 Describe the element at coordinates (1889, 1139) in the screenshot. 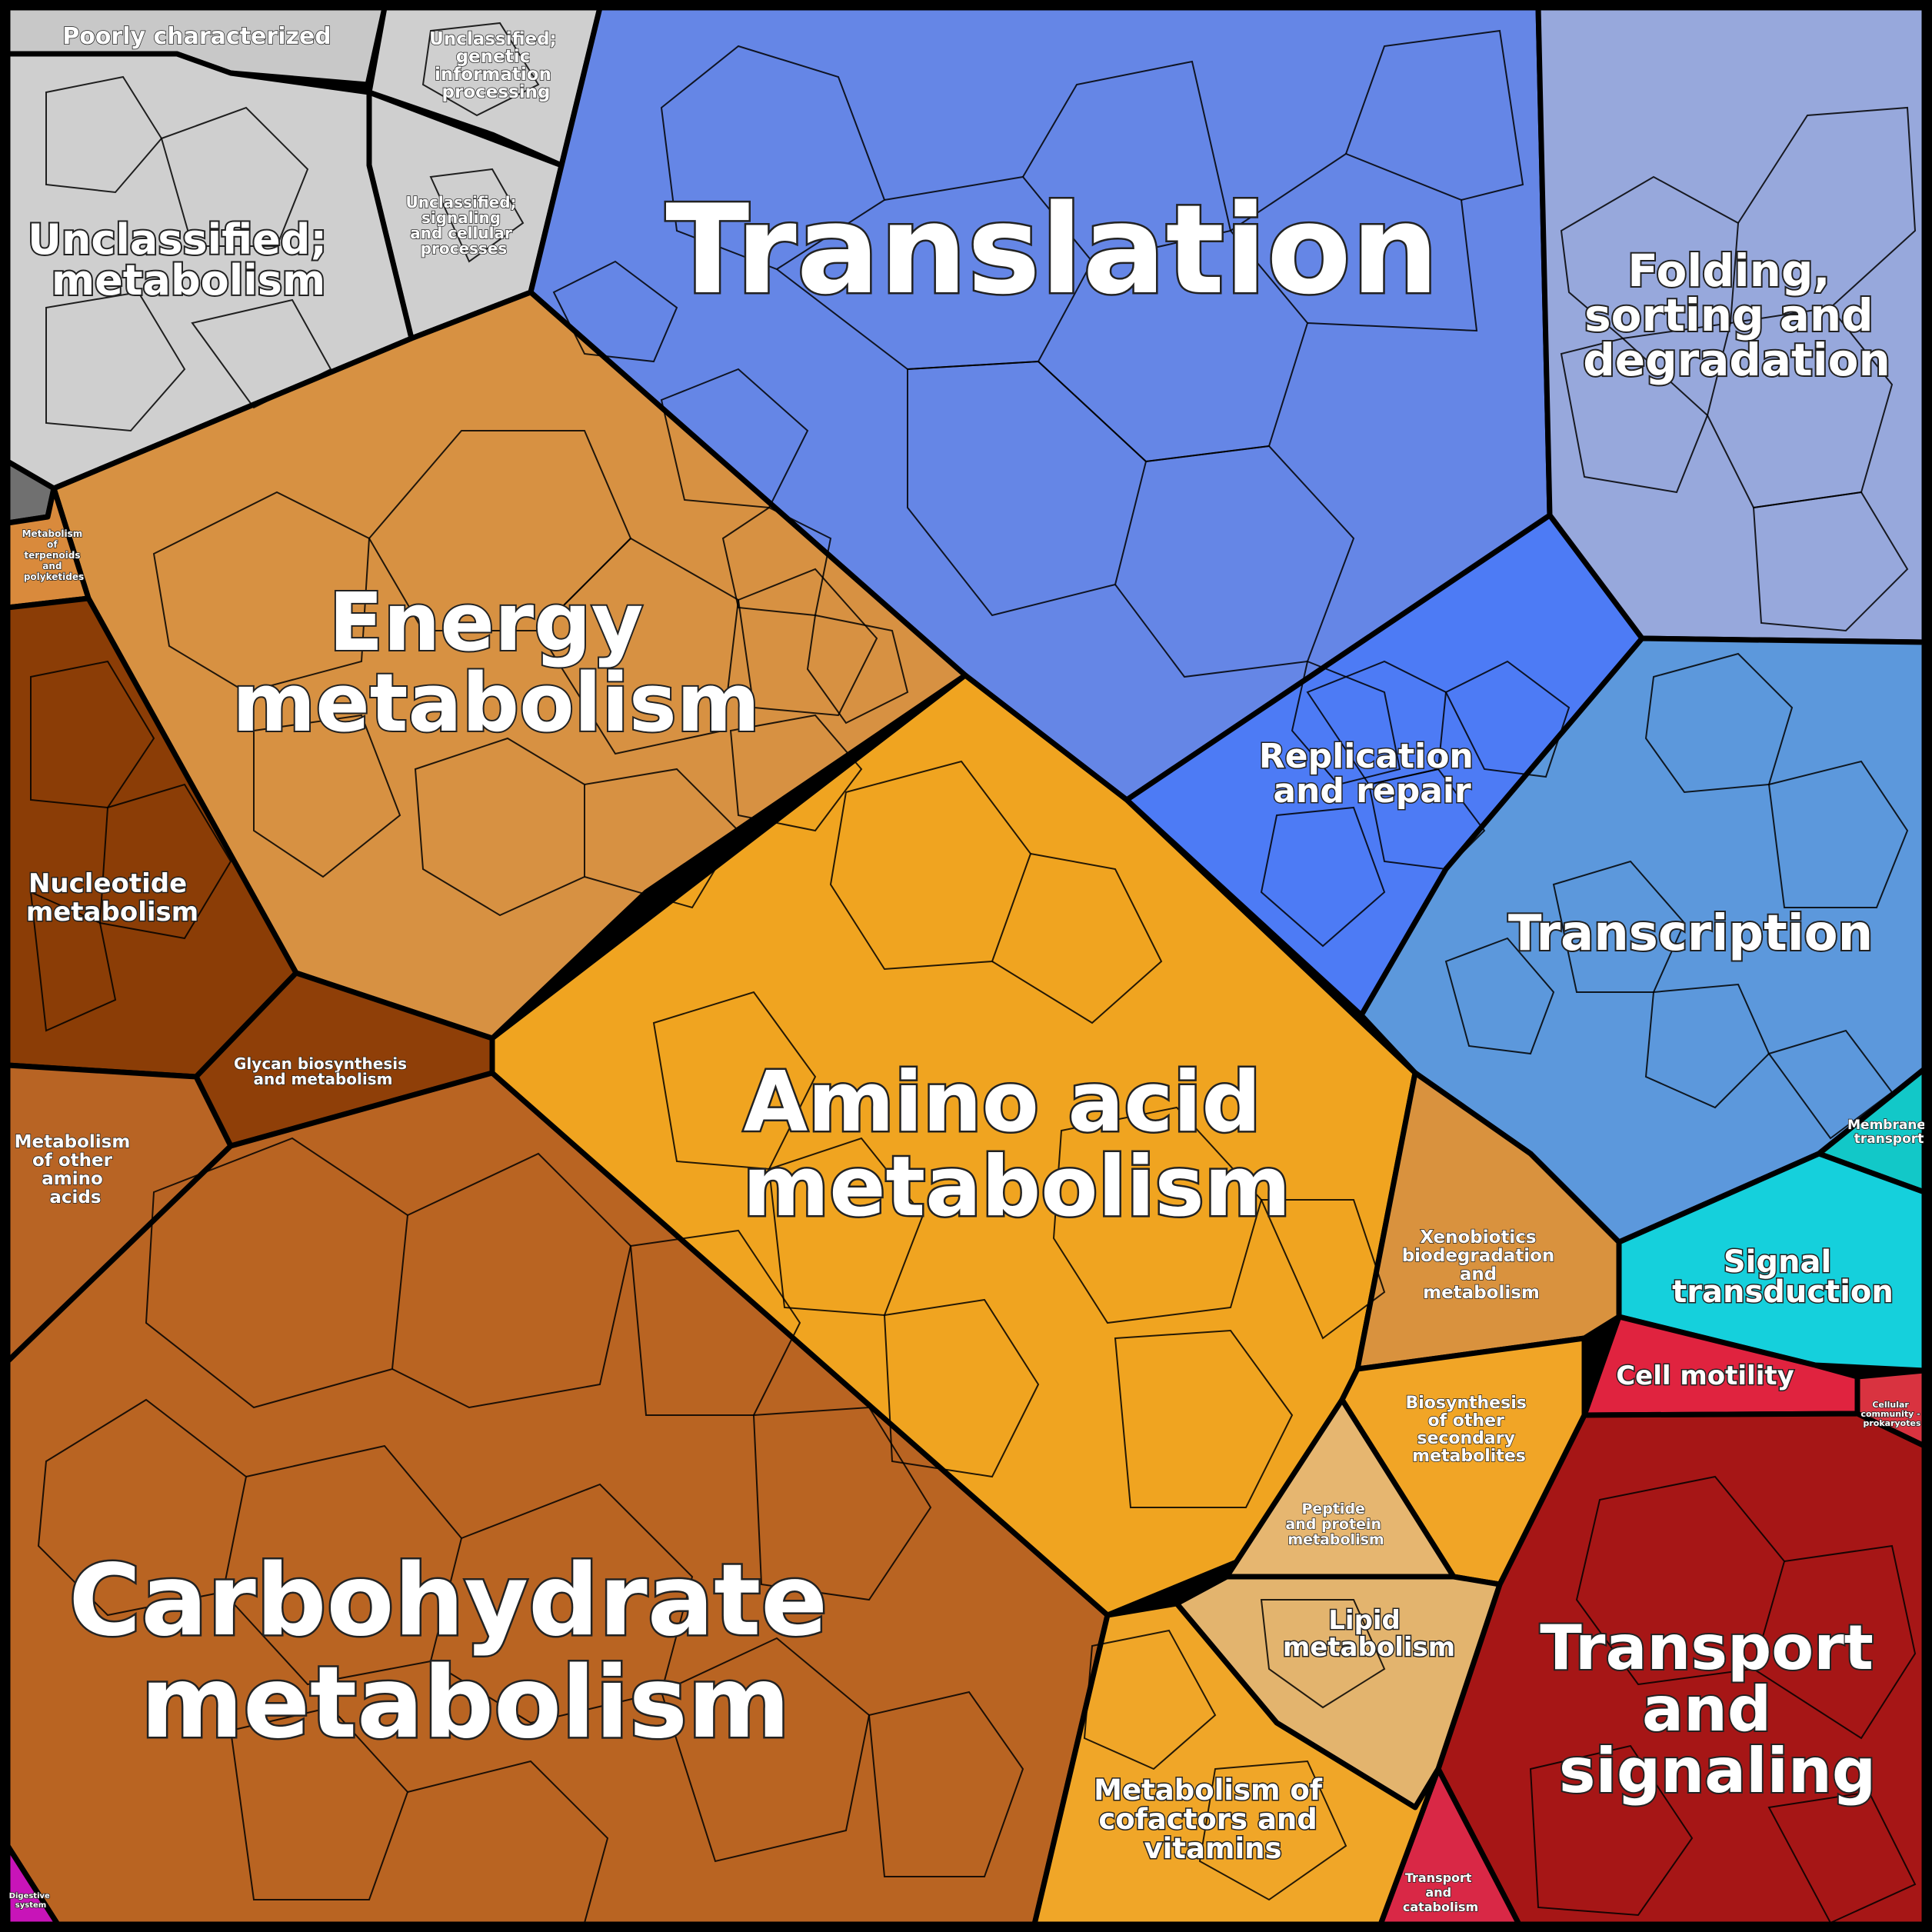

I see `label-membrane-line-2: transport` at that location.